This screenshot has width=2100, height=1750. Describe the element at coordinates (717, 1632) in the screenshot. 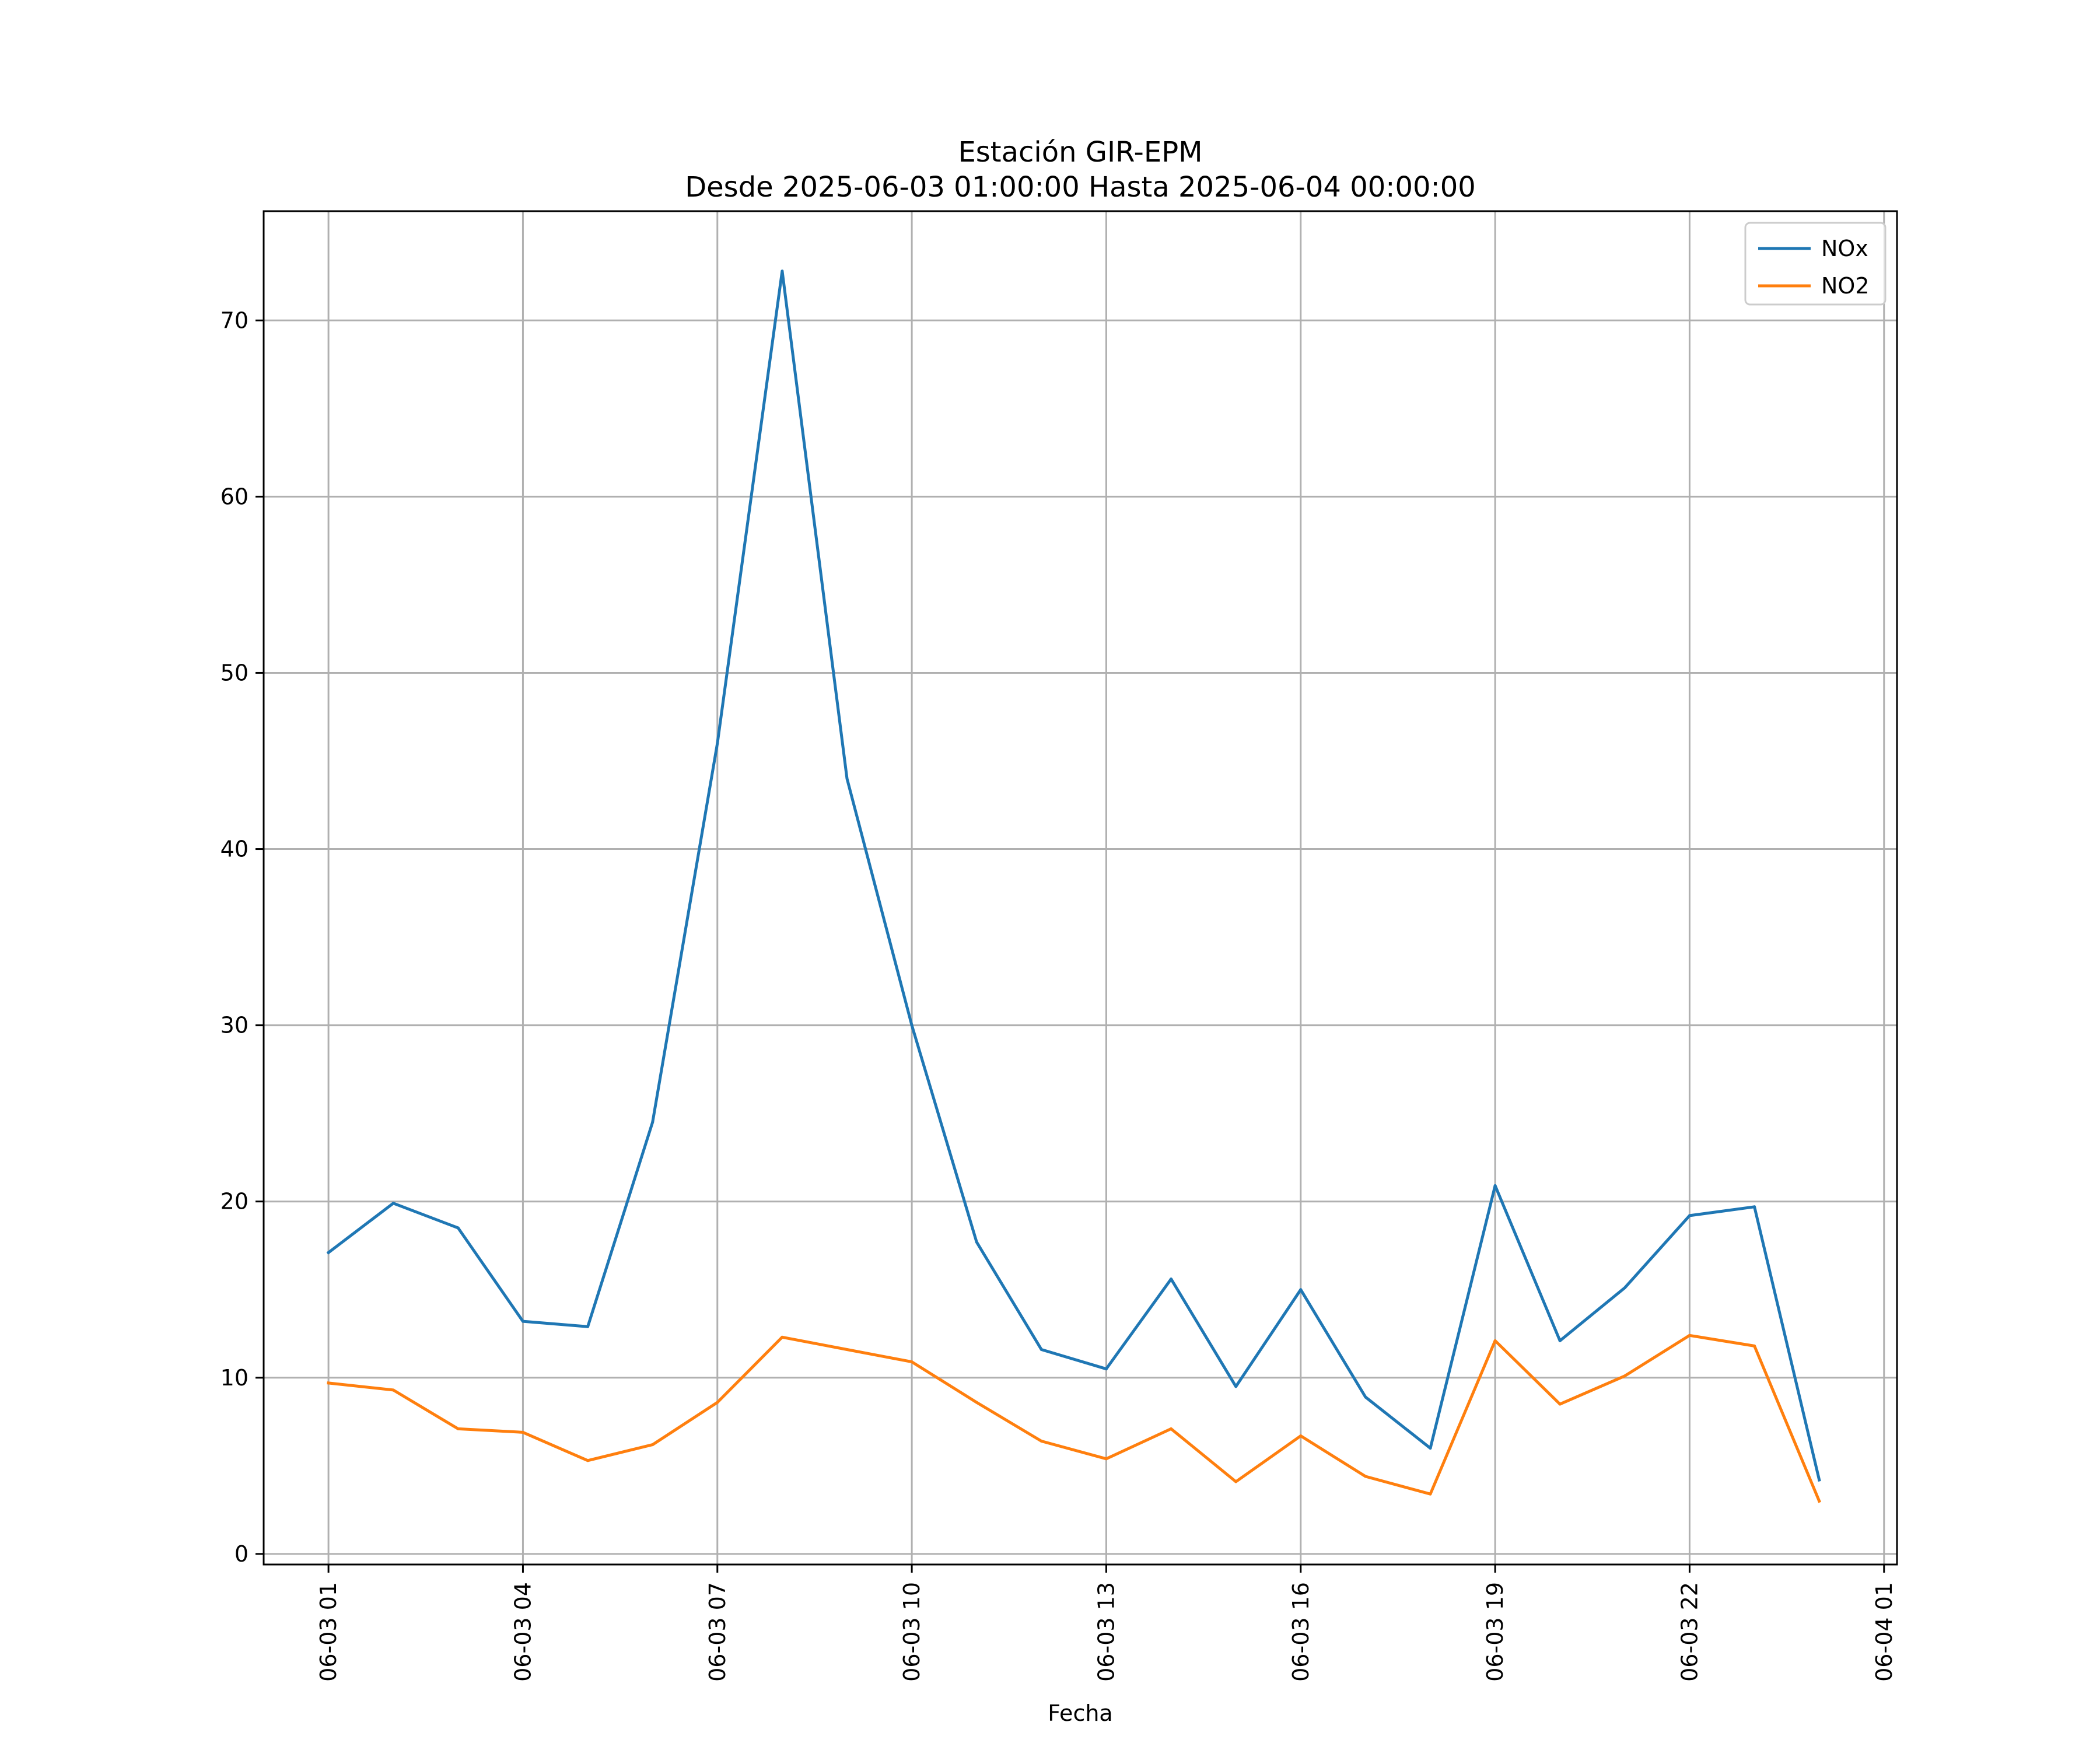

I see `x-tick-label: 06-03 07` at that location.